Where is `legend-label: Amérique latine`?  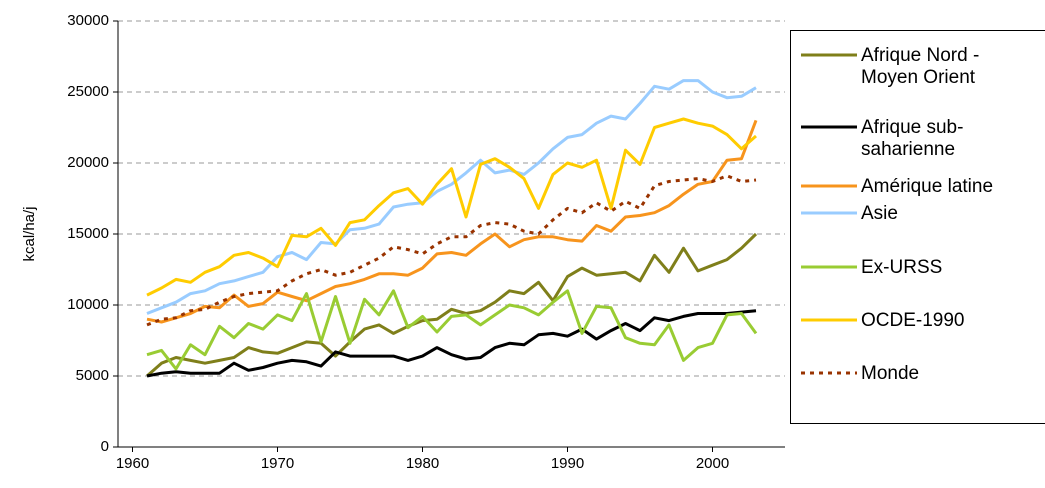 legend-label: Amérique latine is located at coordinates (927, 186).